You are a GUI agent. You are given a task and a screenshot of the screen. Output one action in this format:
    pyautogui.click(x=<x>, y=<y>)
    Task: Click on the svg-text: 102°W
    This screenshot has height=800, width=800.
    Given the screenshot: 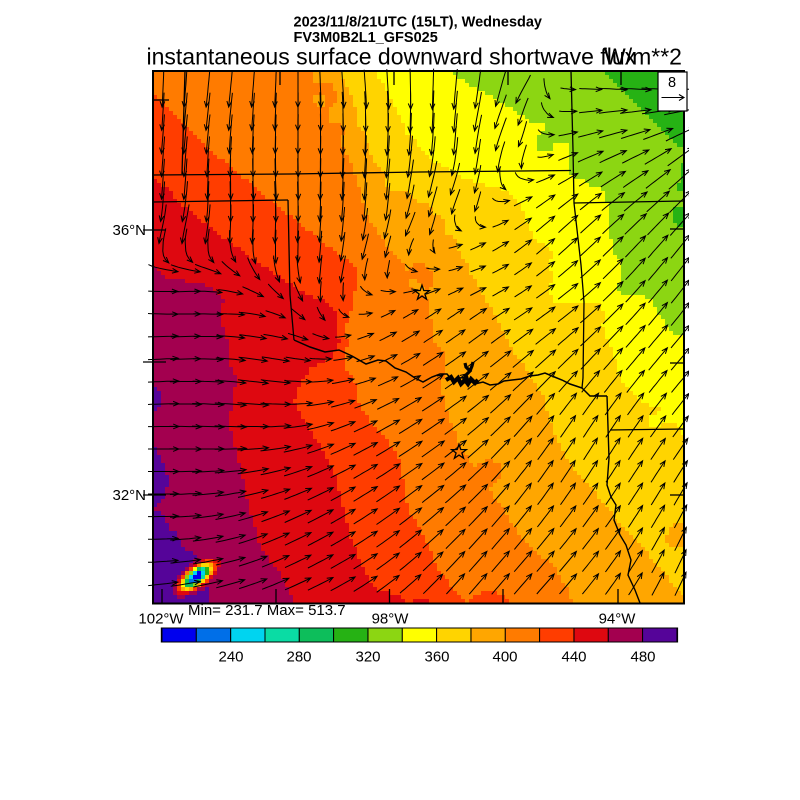 What is the action you would take?
    pyautogui.click(x=161, y=619)
    